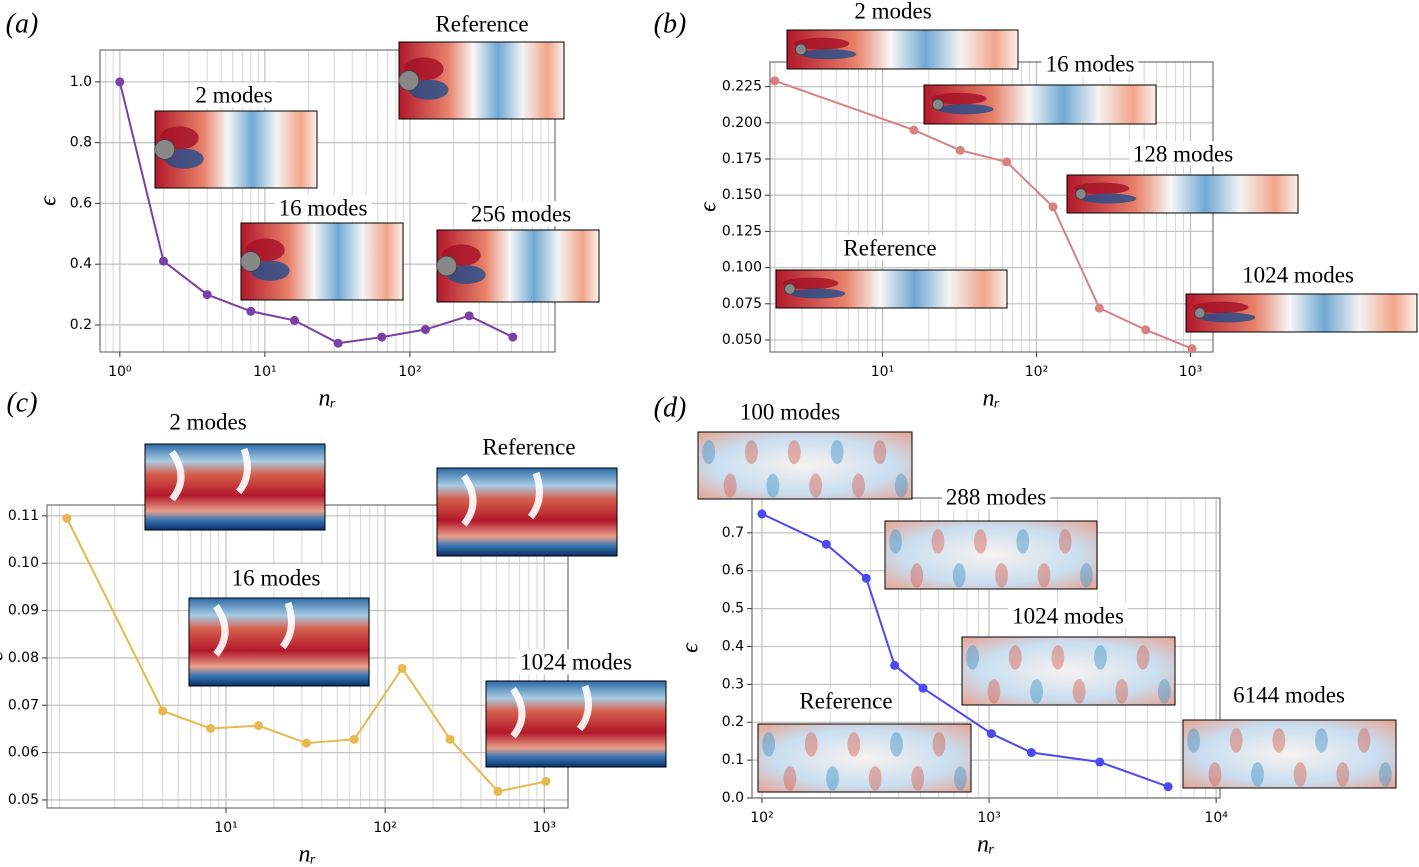 Image resolution: width=1419 pixels, height=867 pixels. Describe the element at coordinates (22, 23) in the screenshot. I see `panel-label: (a)` at that location.